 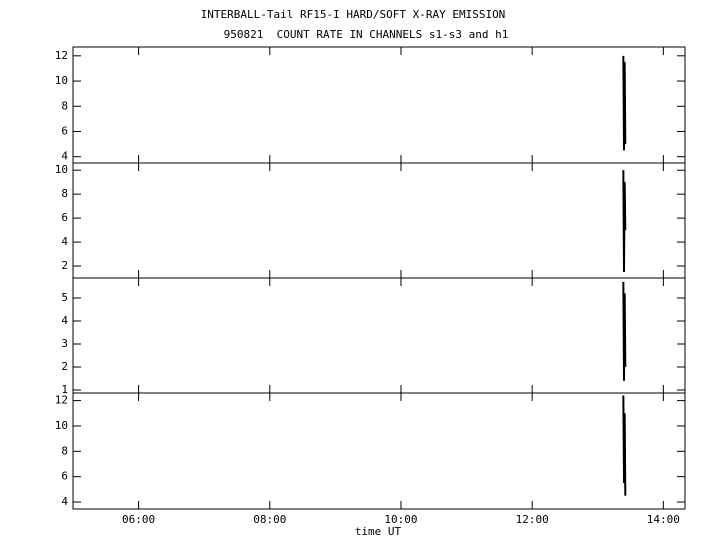 What do you see at coordinates (663, 519) in the screenshot?
I see `x-tick-label: 14:00` at bounding box center [663, 519].